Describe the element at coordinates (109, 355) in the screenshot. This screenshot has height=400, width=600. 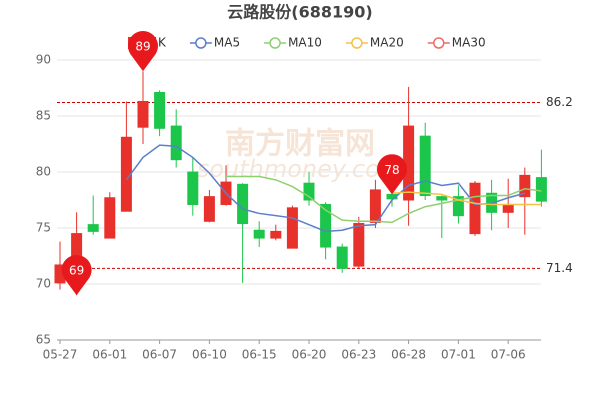
I see `x-tick-label: 06-01` at that location.